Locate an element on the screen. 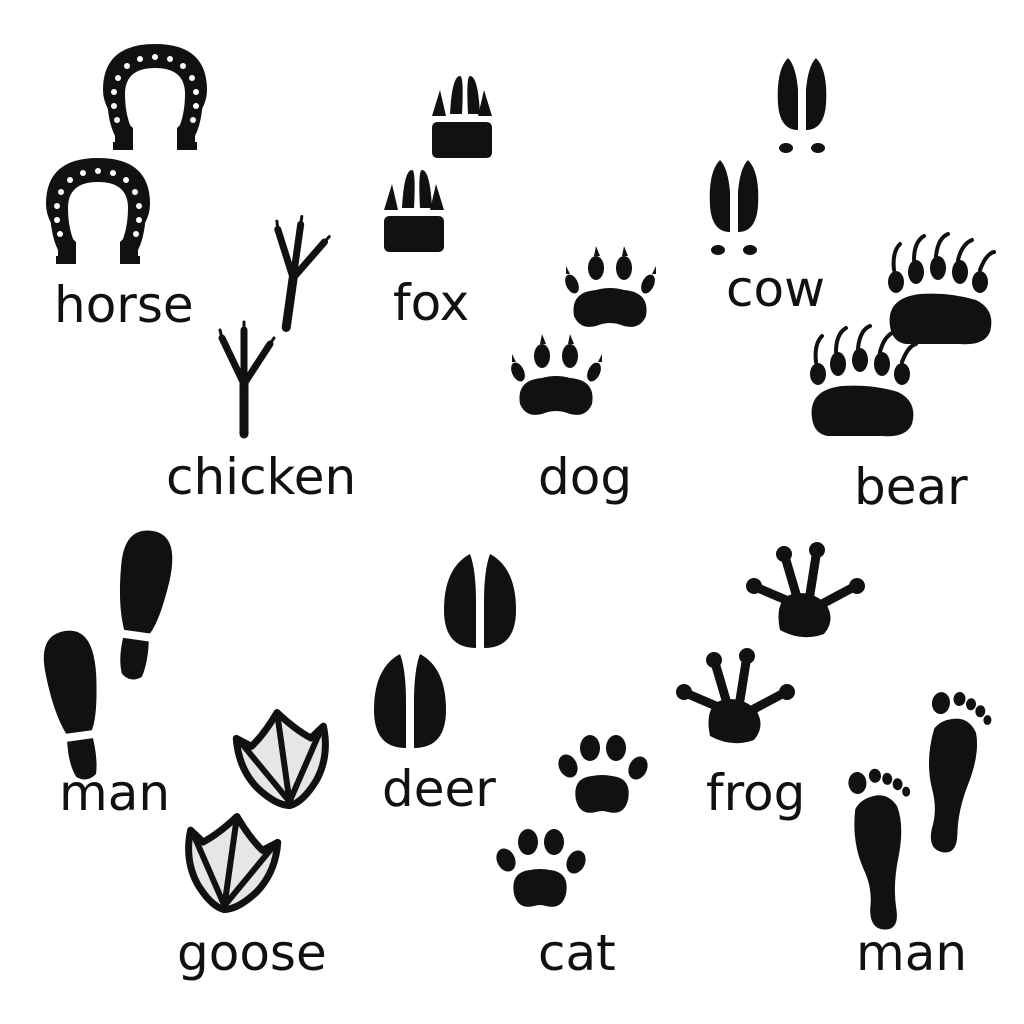 Image resolution: width=1024 pixels, height=1024 pixels. label-dog: dog is located at coordinates (585, 477).